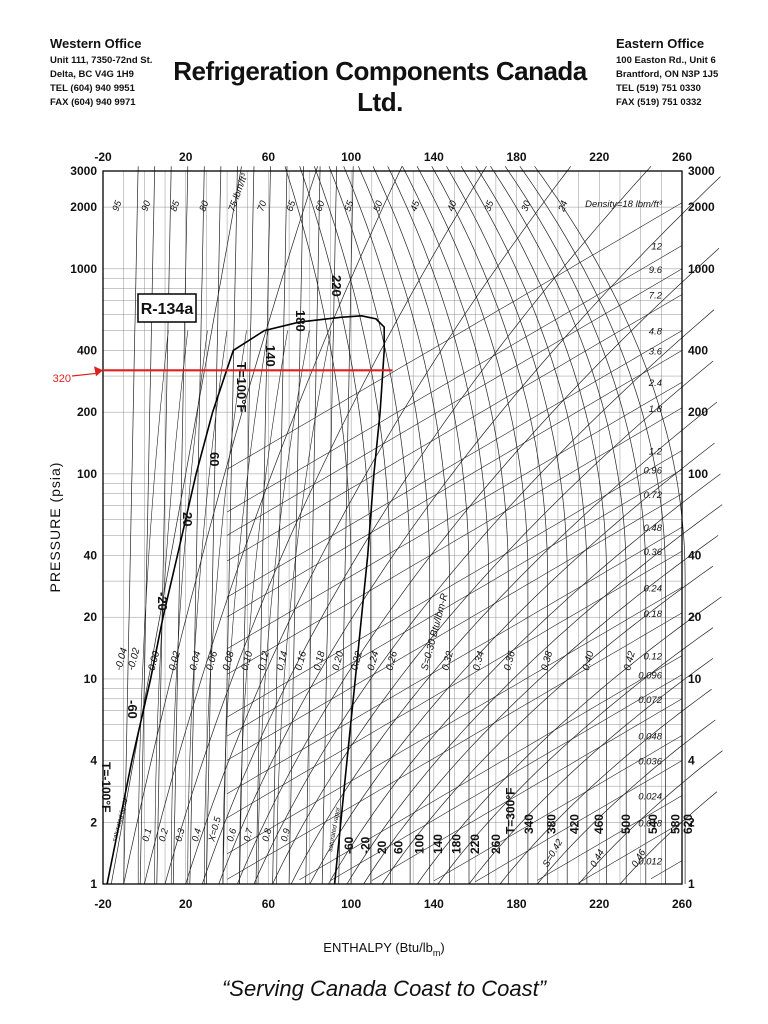 This screenshot has width=768, height=1024. Describe the element at coordinates (186, 157) in the screenshot. I see `x-tick-label-top: 20` at that location.